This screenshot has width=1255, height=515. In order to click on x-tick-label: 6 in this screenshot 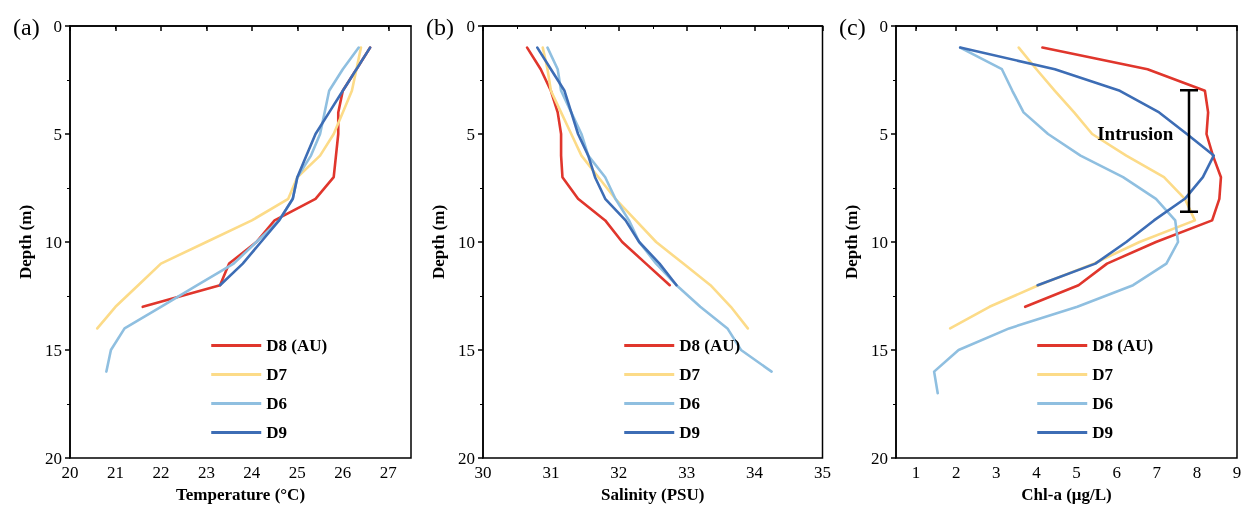, I will do `click(1116, 472)`.